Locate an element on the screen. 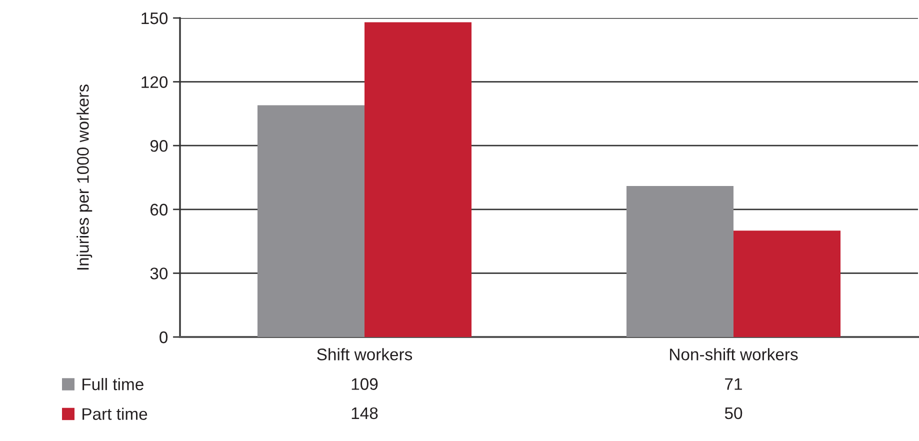 This screenshot has width=919, height=441. data-label: 109 is located at coordinates (365, 384).